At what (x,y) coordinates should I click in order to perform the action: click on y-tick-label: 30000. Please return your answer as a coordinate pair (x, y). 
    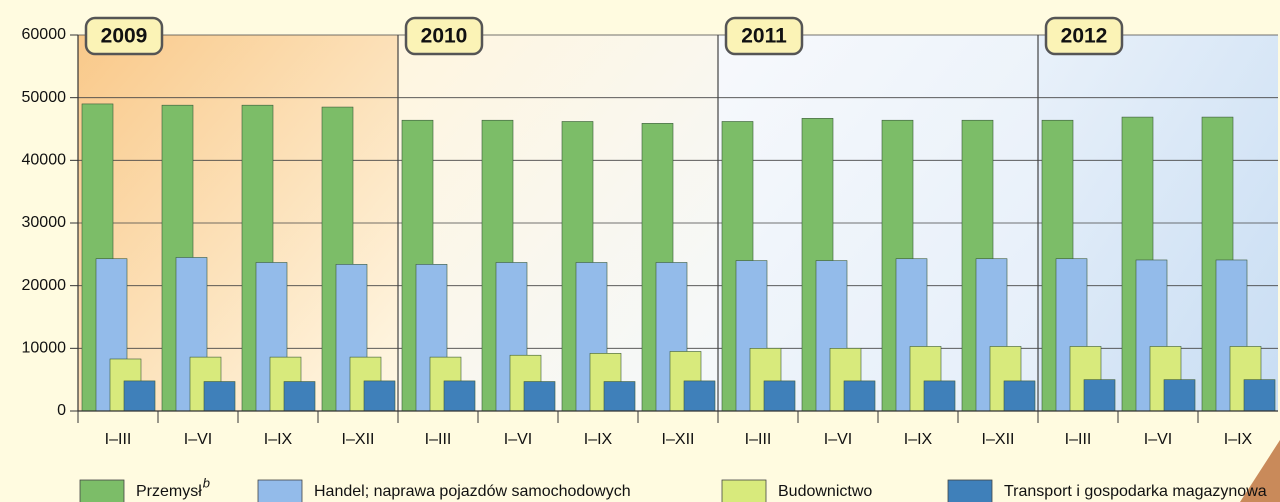
    Looking at the image, I should click on (44, 222).